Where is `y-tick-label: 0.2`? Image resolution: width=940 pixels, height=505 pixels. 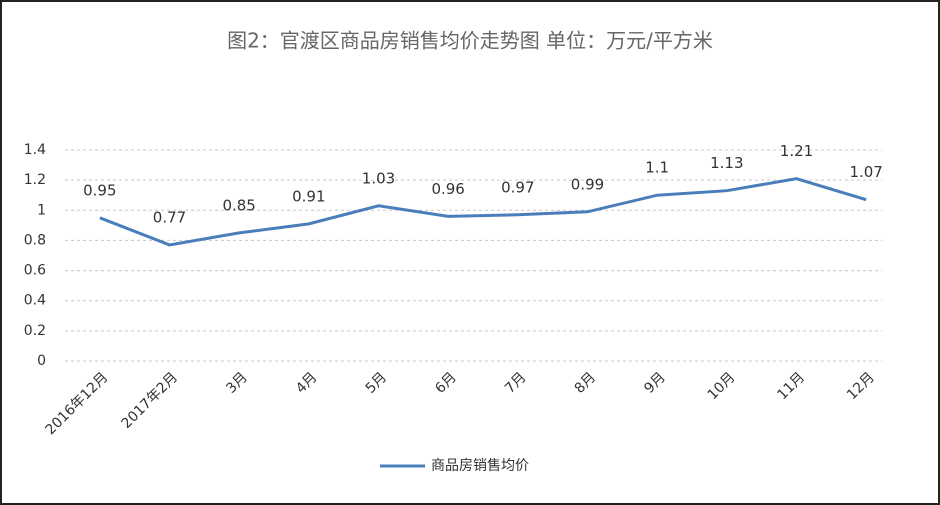
y-tick-label: 0.2 is located at coordinates (35, 331).